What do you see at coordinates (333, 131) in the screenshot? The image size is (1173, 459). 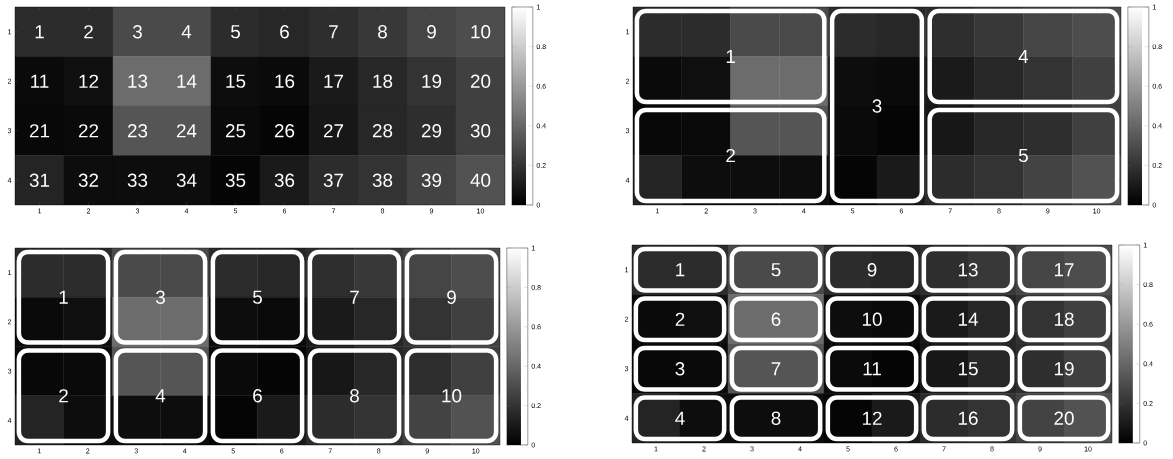 I see `annotation: 27` at bounding box center [333, 131].